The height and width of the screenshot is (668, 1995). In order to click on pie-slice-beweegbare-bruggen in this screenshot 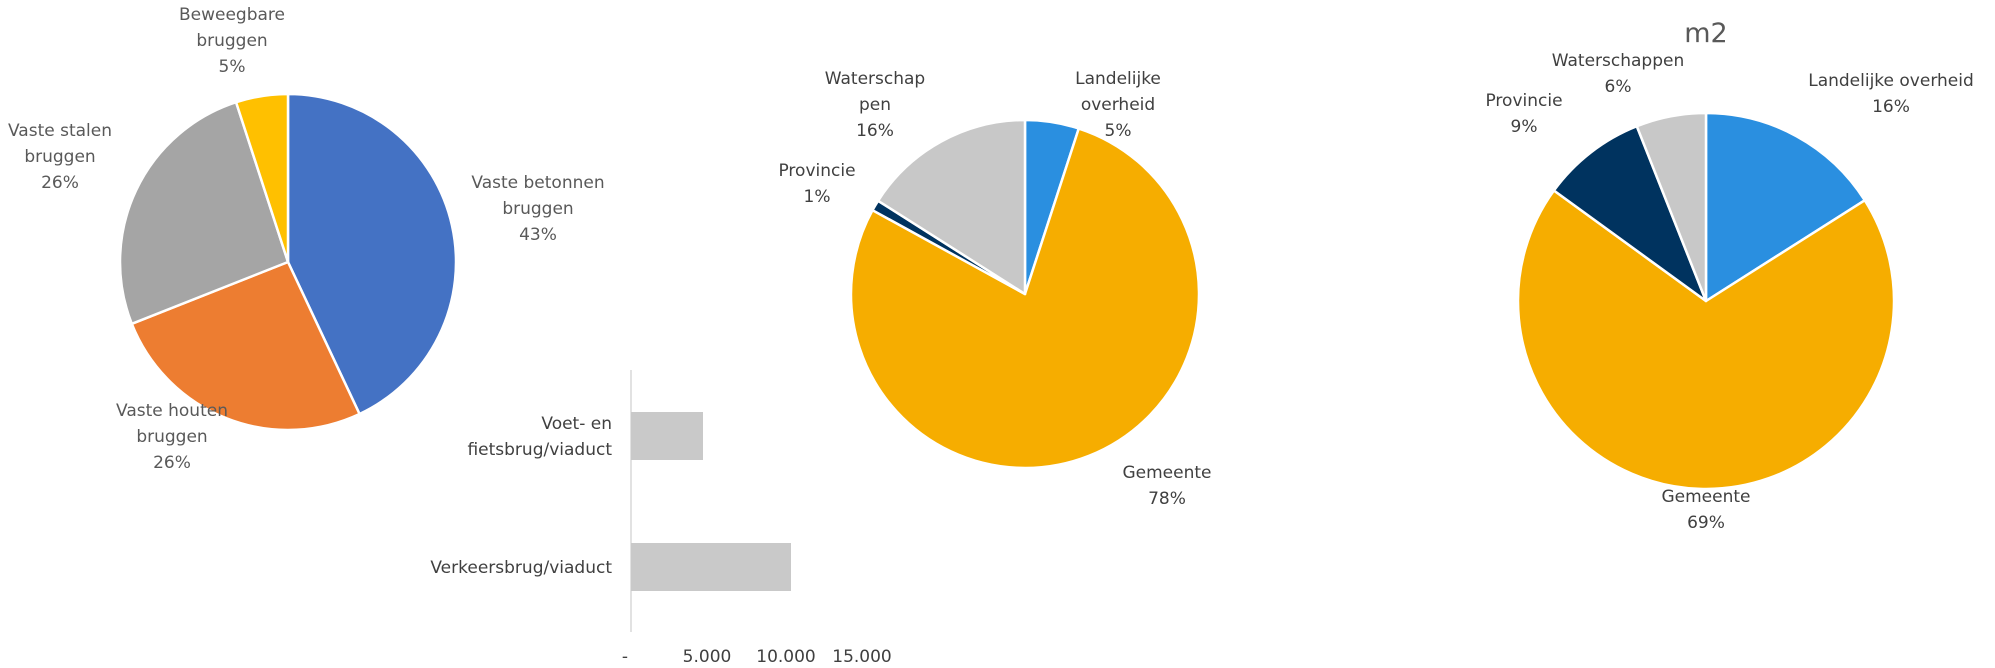, I will do `click(262, 178)`.